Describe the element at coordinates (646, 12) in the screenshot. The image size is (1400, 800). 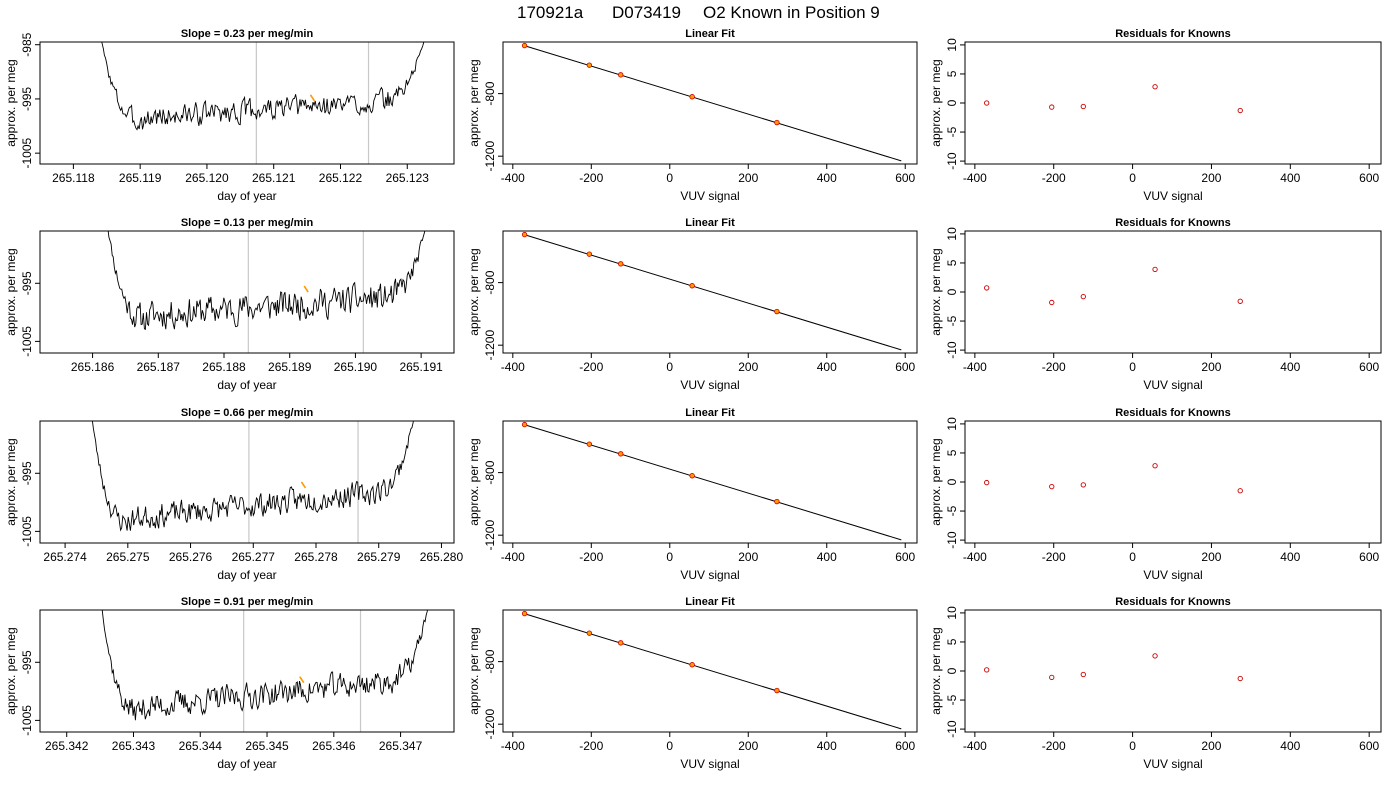
I see `tank-id: D073419` at that location.